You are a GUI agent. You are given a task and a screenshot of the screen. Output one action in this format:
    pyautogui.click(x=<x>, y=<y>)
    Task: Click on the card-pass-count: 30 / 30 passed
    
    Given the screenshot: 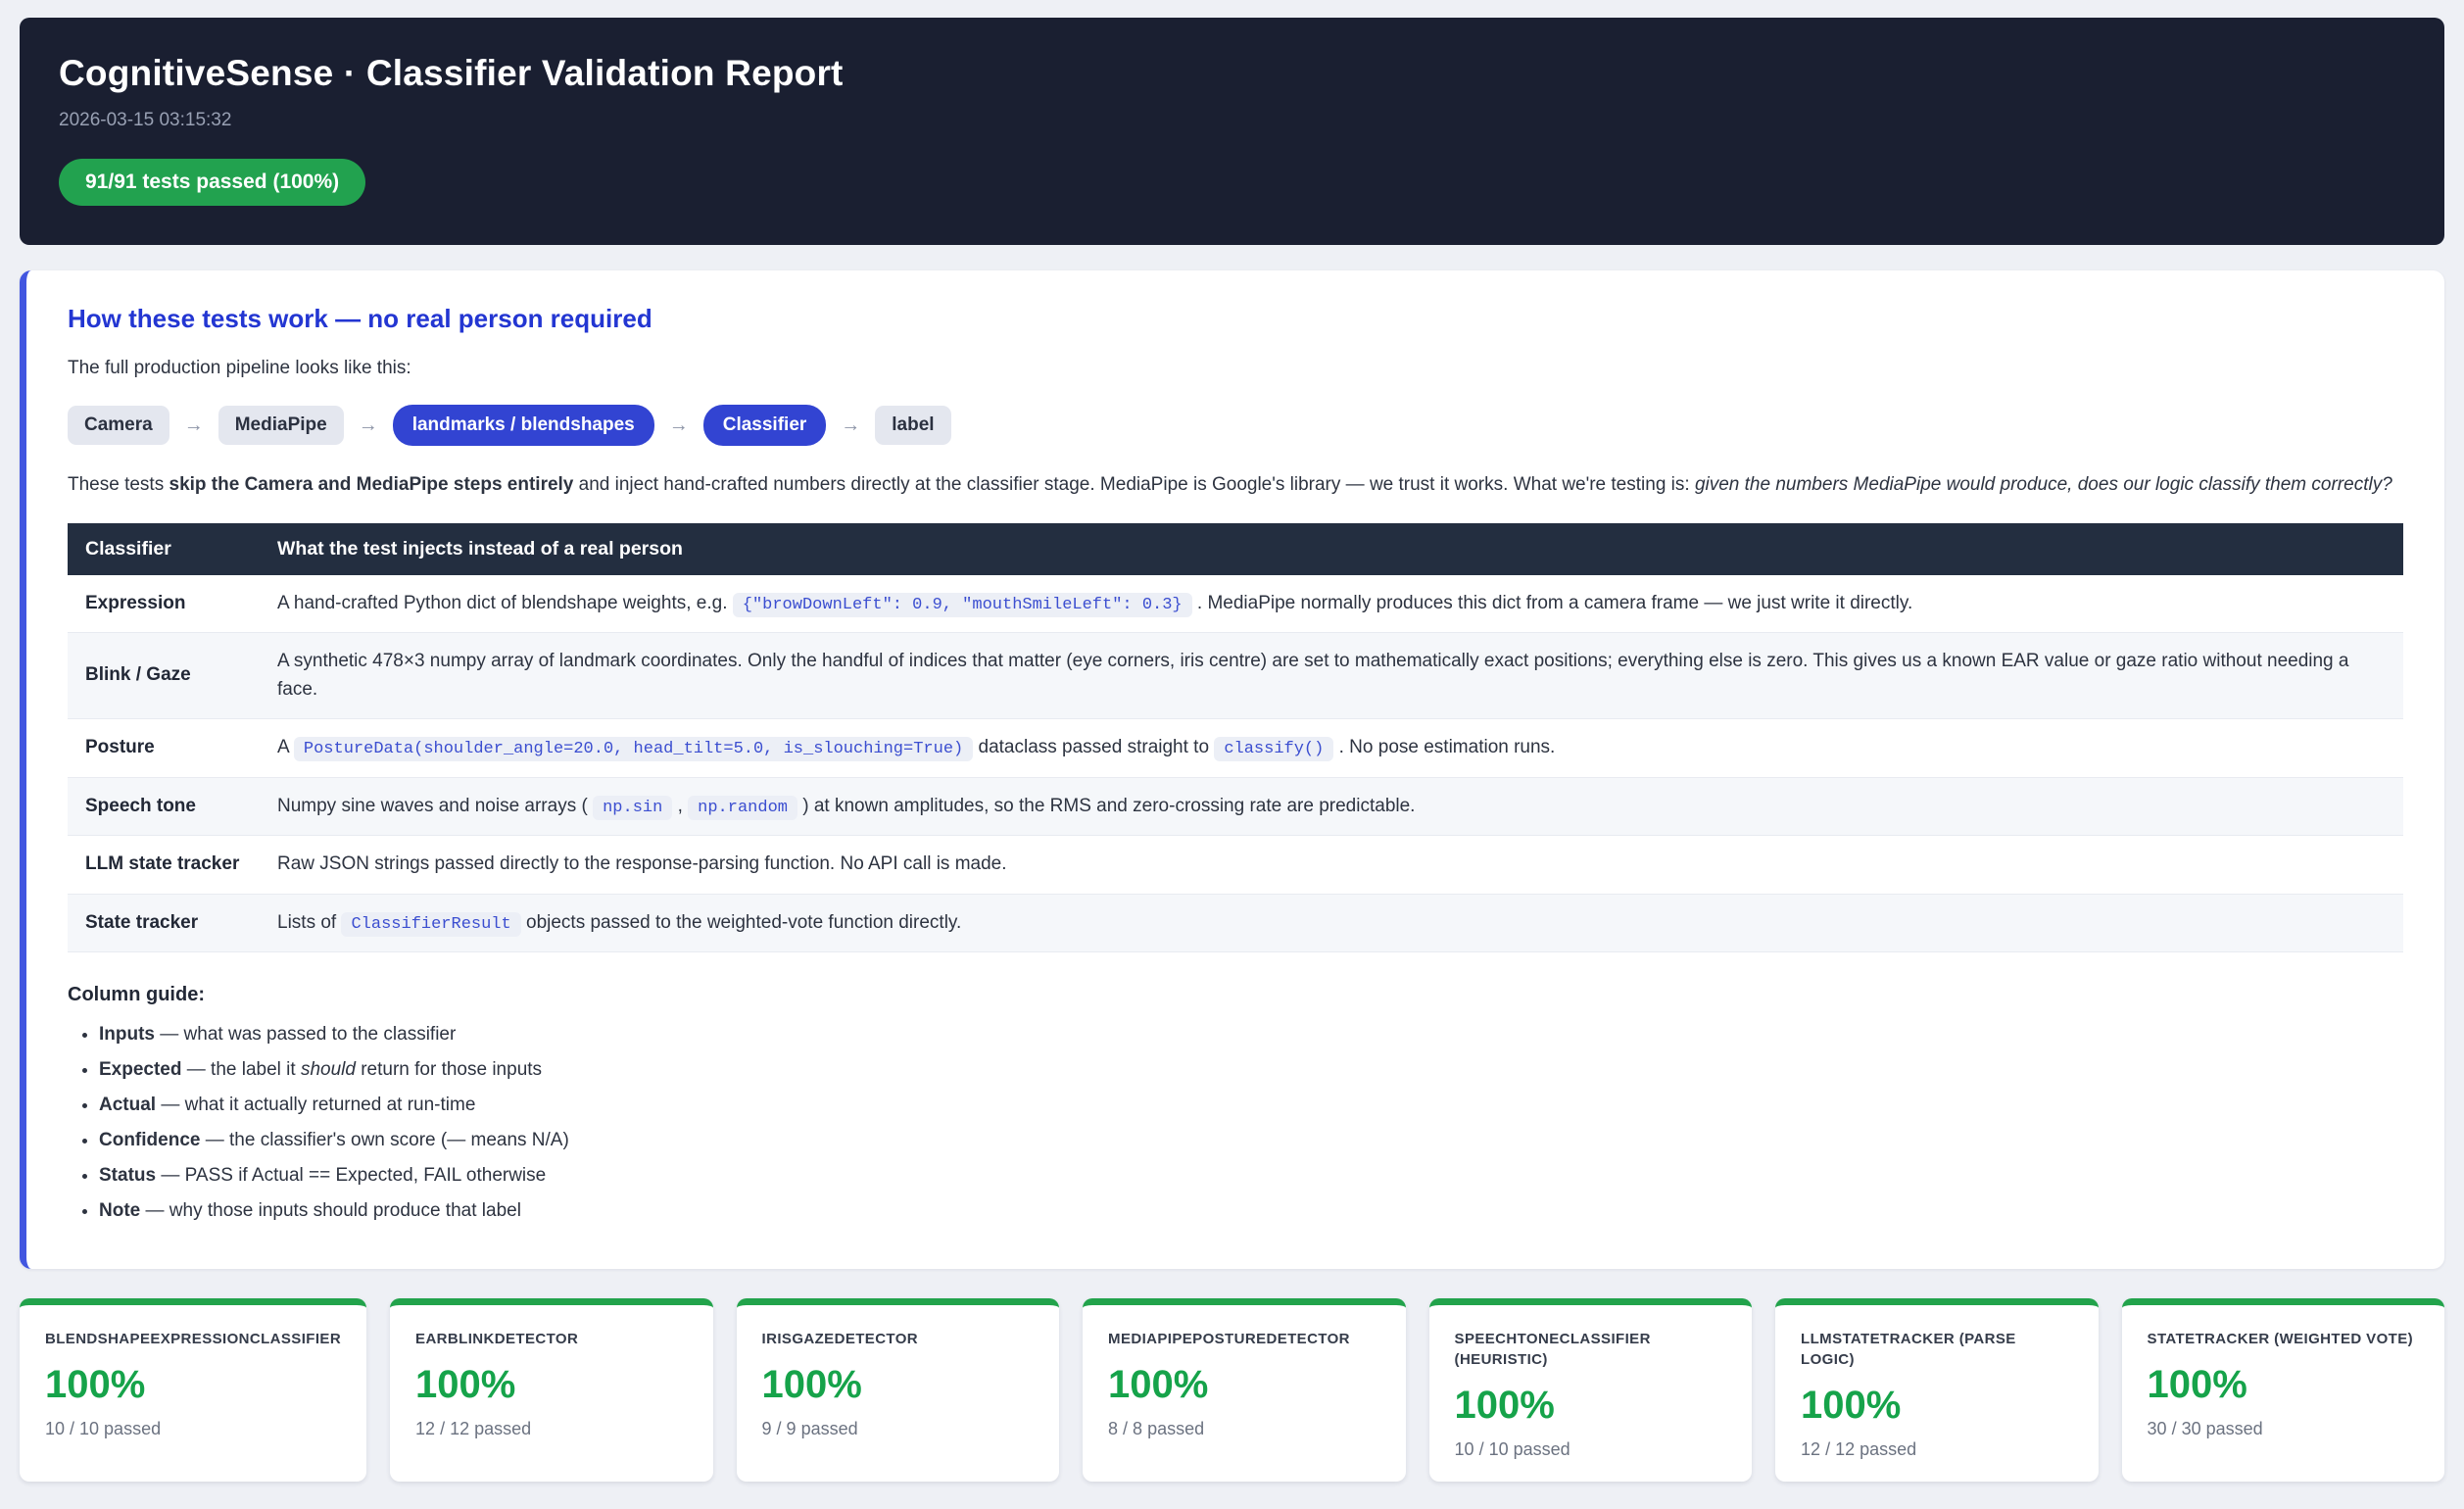 What is the action you would take?
    pyautogui.click(x=2205, y=1428)
    